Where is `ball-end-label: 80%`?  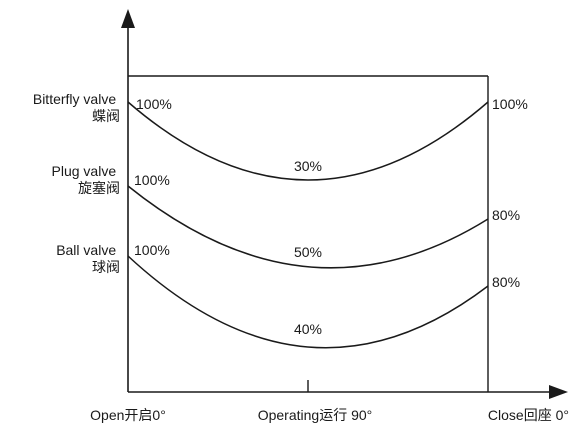 ball-end-label: 80% is located at coordinates (506, 282).